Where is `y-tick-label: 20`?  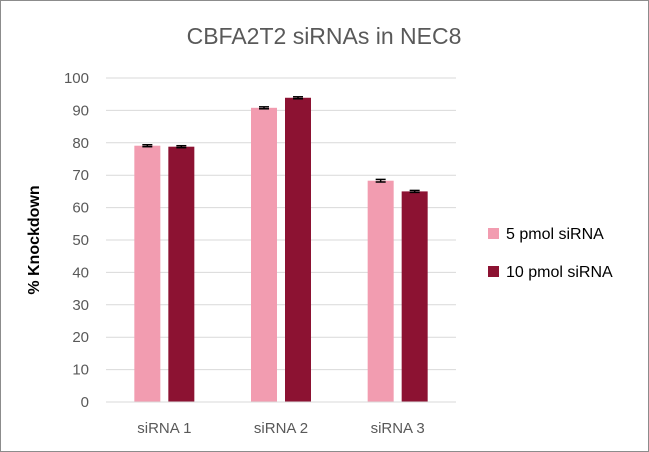 y-tick-label: 20 is located at coordinates (80, 337).